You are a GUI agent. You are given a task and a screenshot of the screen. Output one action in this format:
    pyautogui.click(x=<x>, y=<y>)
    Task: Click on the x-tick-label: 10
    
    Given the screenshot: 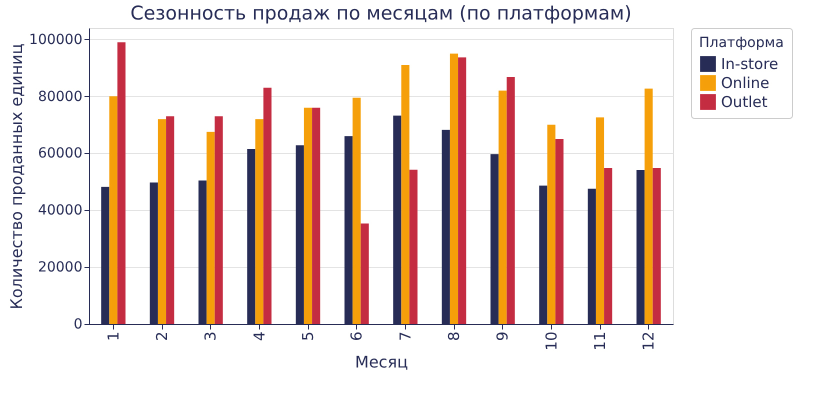 What is the action you would take?
    pyautogui.click(x=551, y=341)
    